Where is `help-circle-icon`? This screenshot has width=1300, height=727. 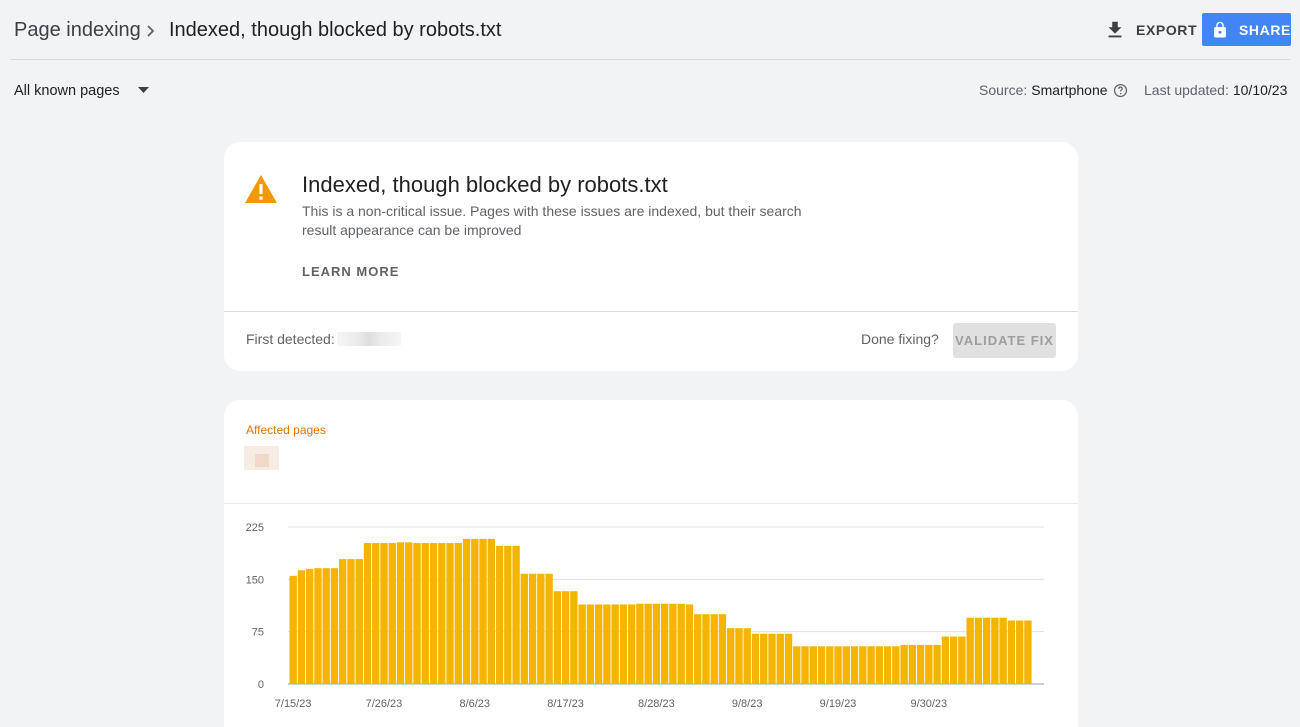
help-circle-icon is located at coordinates (1120, 90).